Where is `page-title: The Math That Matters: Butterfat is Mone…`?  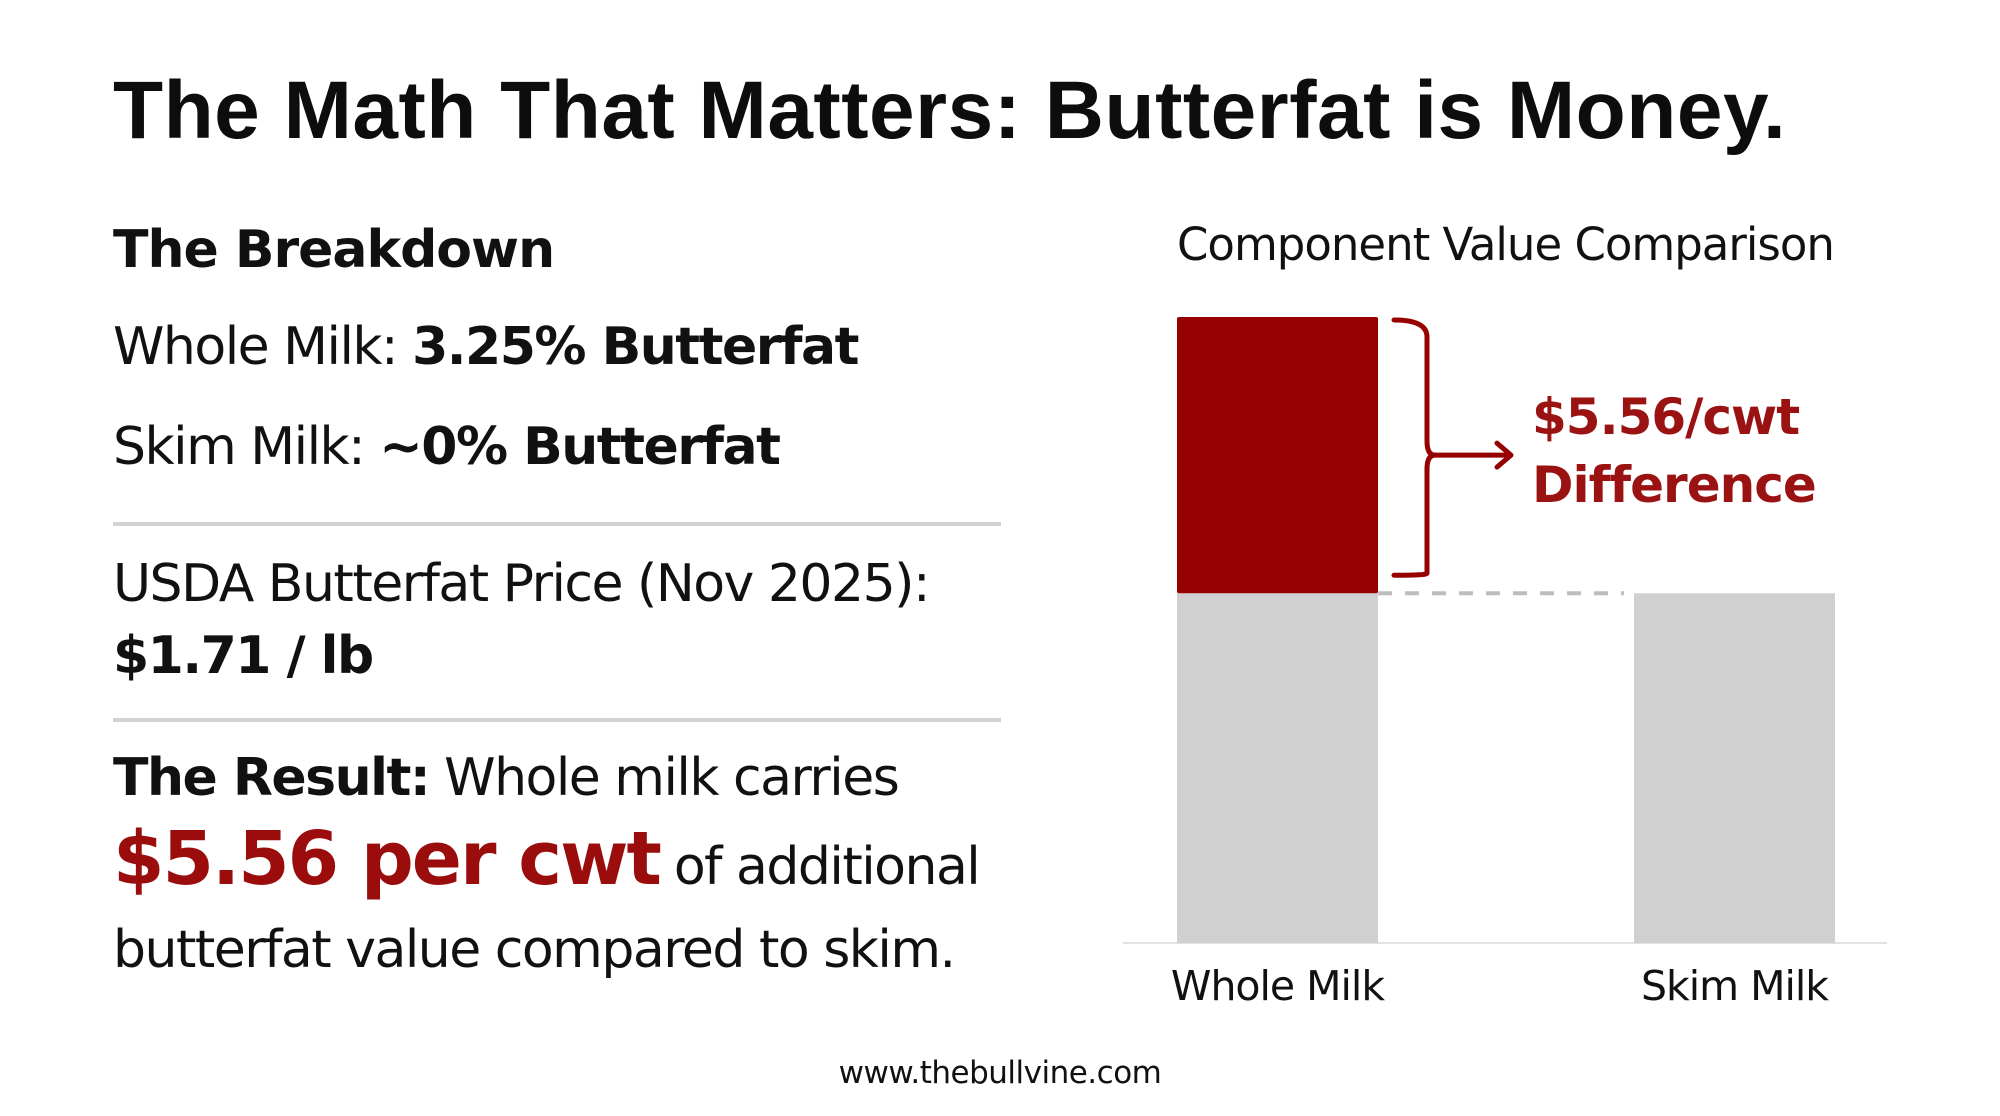
page-title: The Math That Matters: Butterfat is Mone… is located at coordinates (950, 110).